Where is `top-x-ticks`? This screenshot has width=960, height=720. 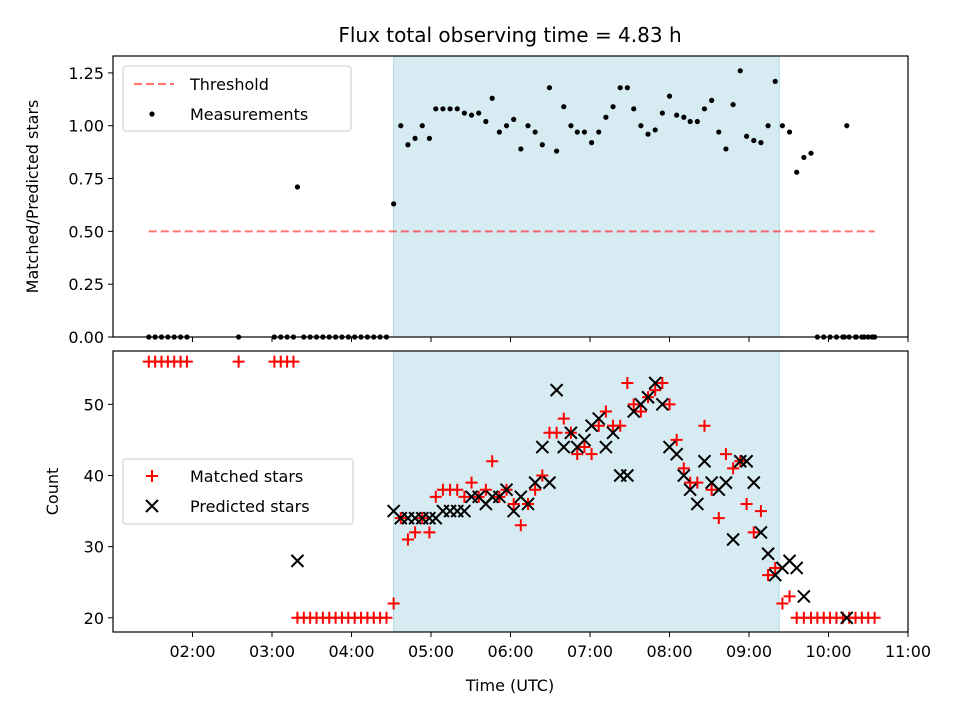
top-x-ticks is located at coordinates (550, 339).